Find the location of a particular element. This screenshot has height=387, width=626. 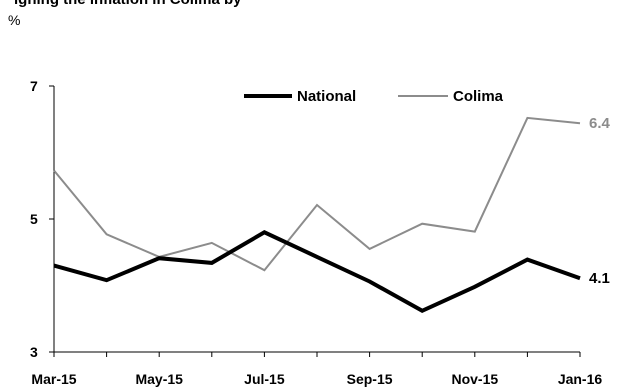

x-ticks: Mar-15 May-15 Jul-15 Sep-15 Nov-15 Jan-16 is located at coordinates (316, 369).